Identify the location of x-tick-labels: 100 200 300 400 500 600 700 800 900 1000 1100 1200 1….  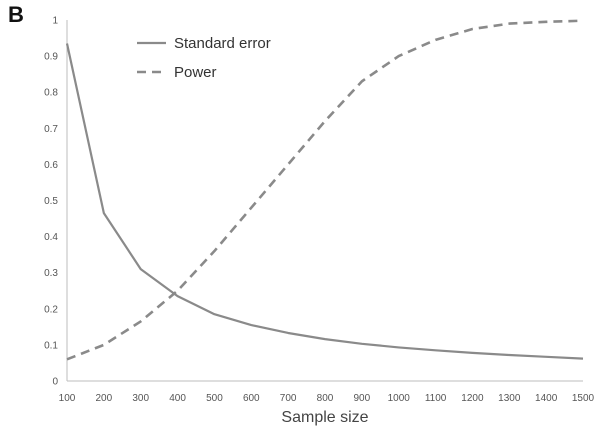
(327, 398).